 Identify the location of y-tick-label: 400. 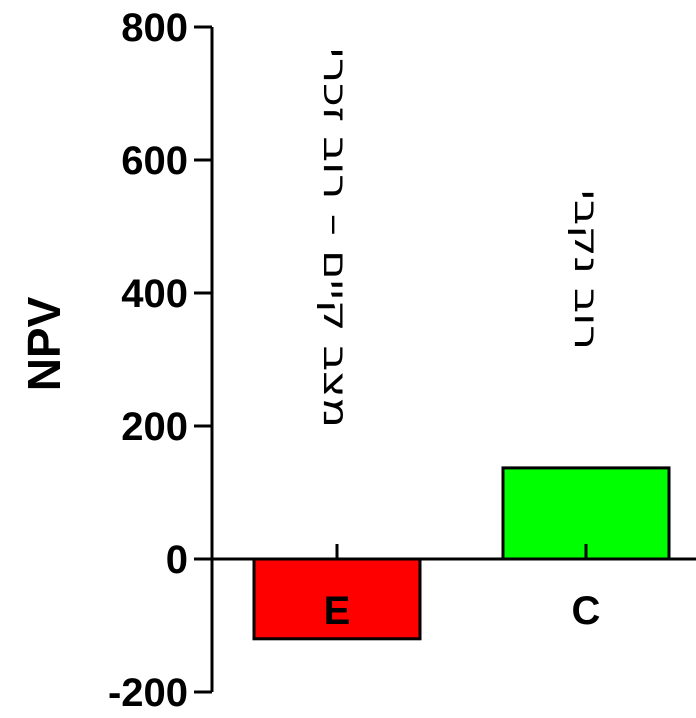
(154, 294).